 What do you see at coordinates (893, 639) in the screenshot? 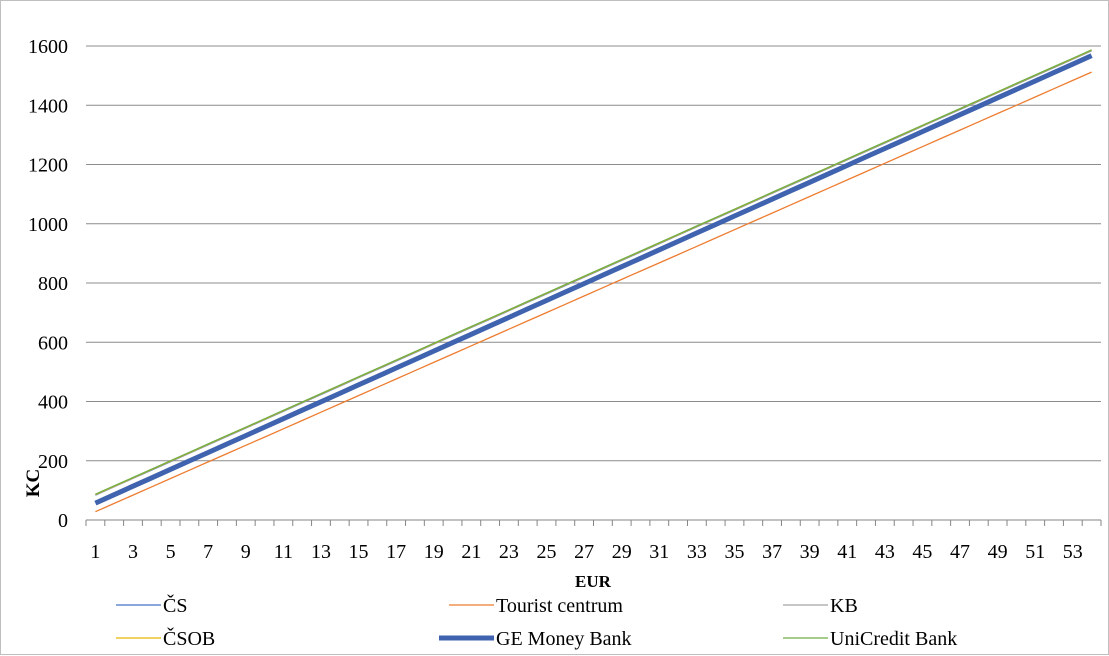
I see `legend-label: UniCredit Bank` at bounding box center [893, 639].